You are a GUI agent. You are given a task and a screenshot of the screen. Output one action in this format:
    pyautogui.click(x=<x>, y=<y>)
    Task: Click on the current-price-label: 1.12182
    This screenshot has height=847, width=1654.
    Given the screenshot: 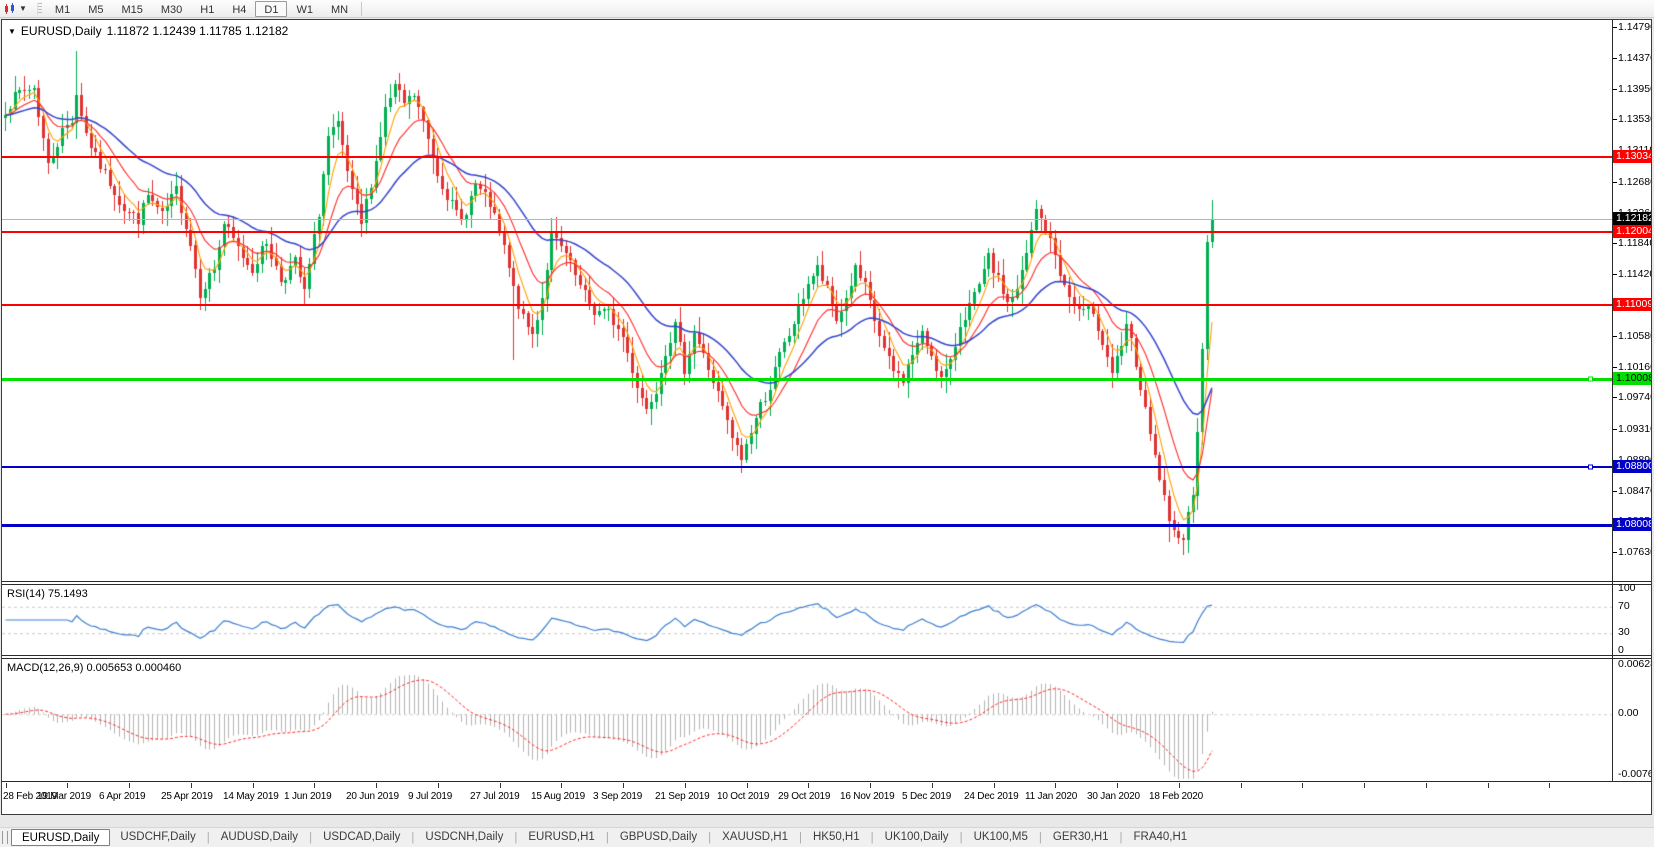 What is the action you would take?
    pyautogui.click(x=1632, y=219)
    